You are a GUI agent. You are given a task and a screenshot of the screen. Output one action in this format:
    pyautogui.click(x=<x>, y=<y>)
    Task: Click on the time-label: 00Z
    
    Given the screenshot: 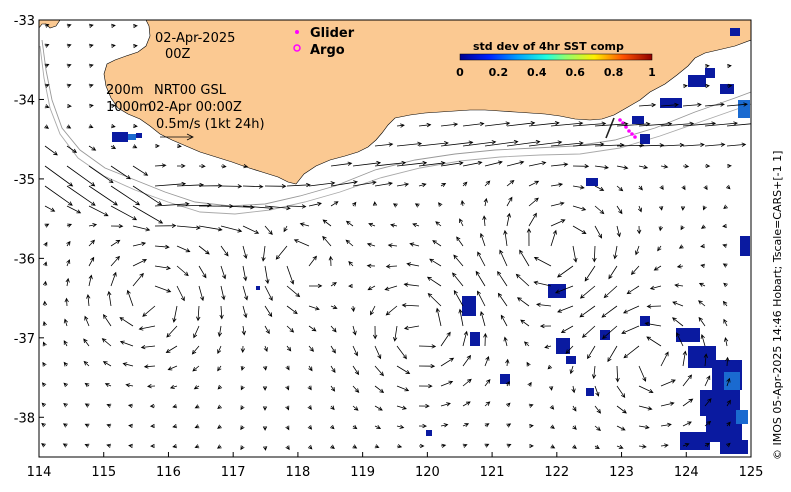 What is the action you would take?
    pyautogui.click(x=178, y=54)
    